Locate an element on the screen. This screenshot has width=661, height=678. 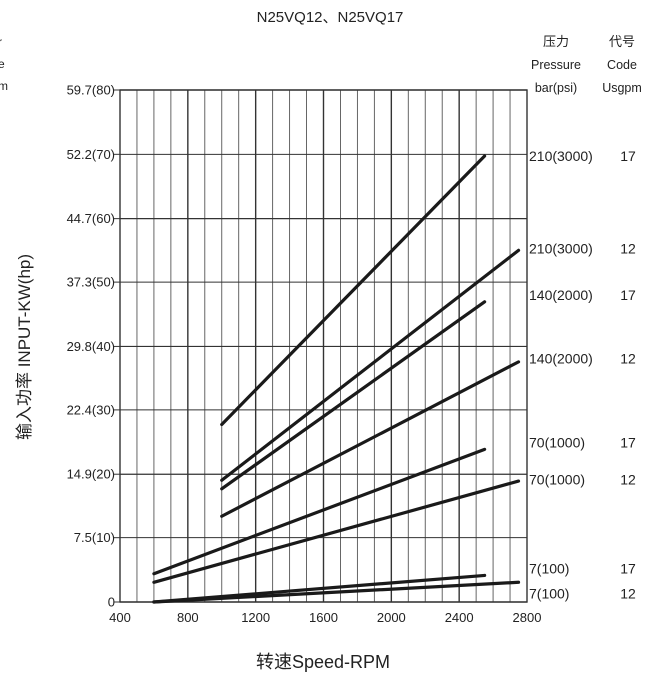
chart-title: N25VQ12、N25VQ17 is located at coordinates (330, 17).